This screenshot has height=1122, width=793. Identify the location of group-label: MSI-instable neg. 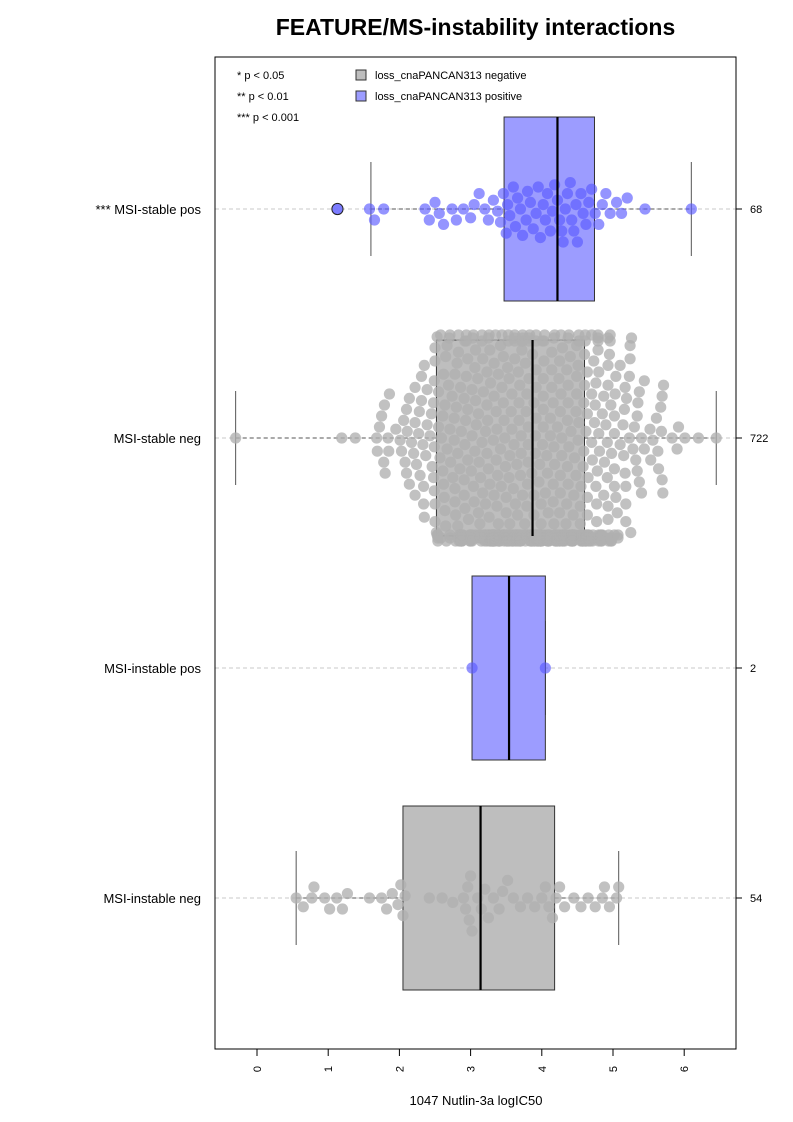
(152, 898).